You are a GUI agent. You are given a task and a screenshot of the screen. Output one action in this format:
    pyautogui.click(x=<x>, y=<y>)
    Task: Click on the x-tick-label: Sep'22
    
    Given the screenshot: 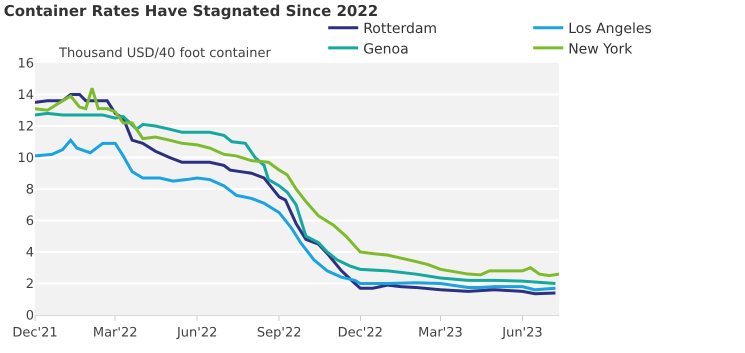 What is the action you would take?
    pyautogui.click(x=279, y=333)
    